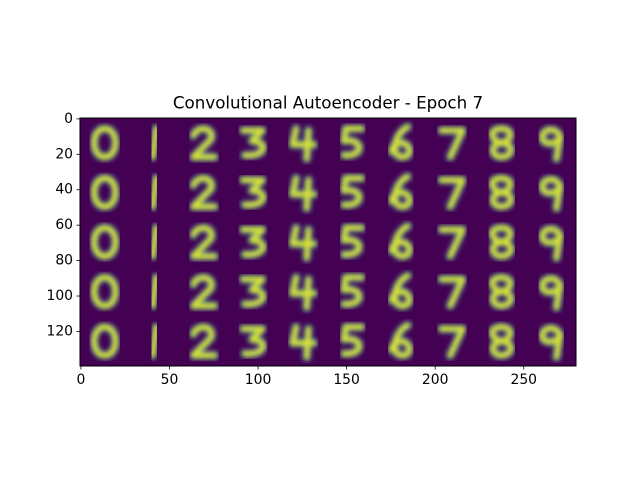 Image resolution: width=640 pixels, height=480 pixels. I want to click on y-tick-label: 40, so click(64, 190).